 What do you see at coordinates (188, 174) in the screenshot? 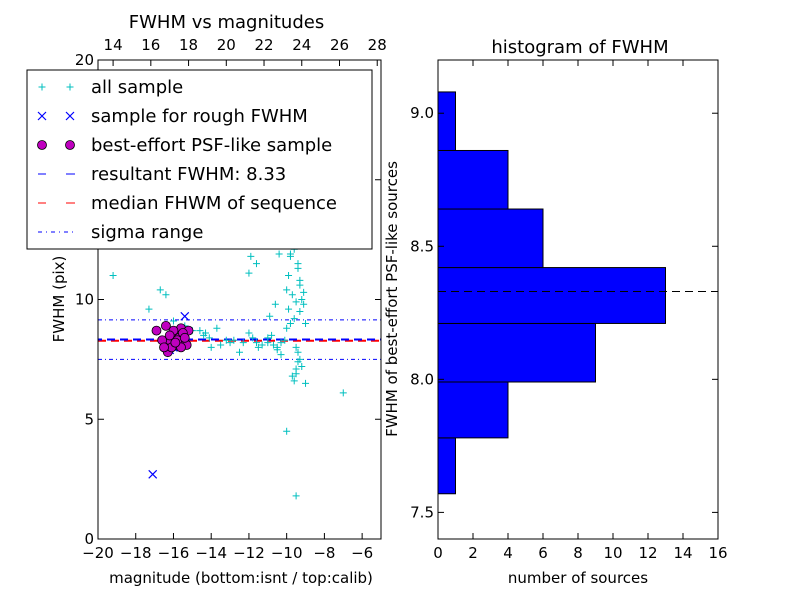
I see `legend-label: resultant FWHM: 8.33` at bounding box center [188, 174].